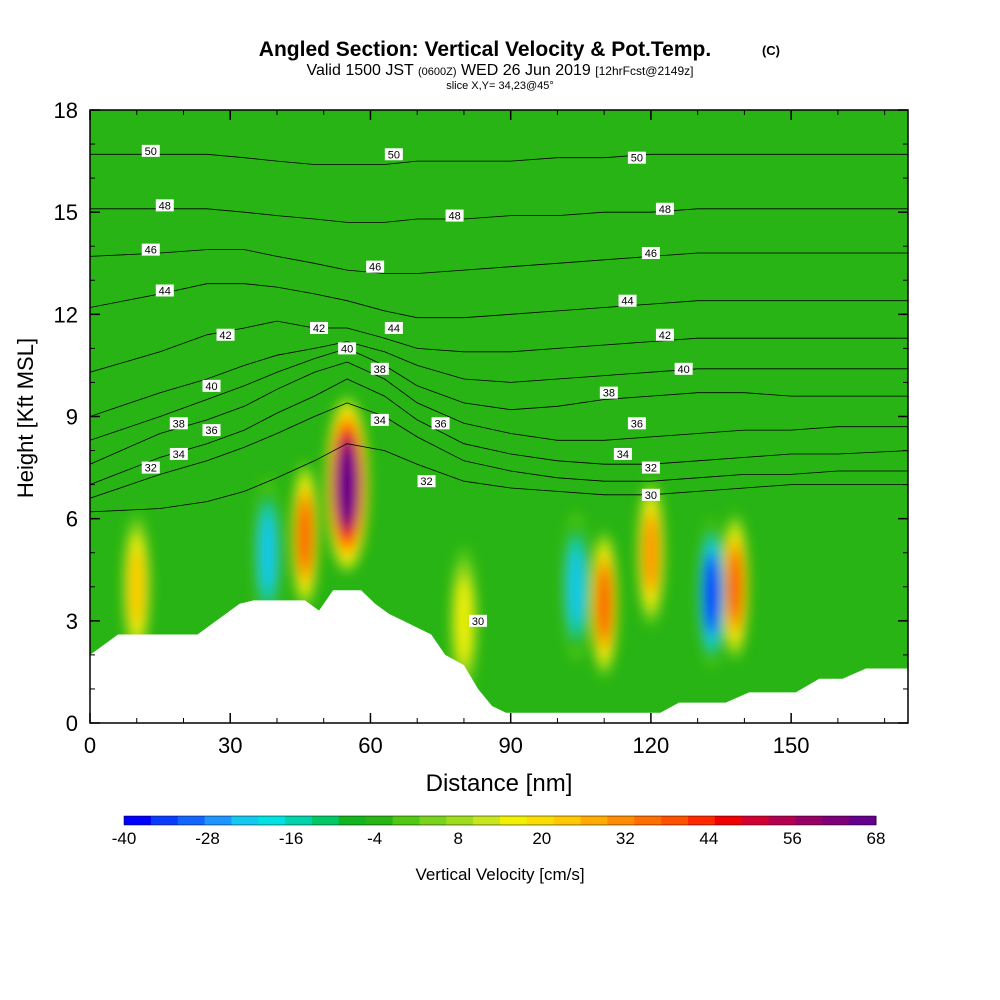  Describe the element at coordinates (500, 86) in the screenshot. I see `slice-info: slice X,Y= 34,23@45°` at that location.